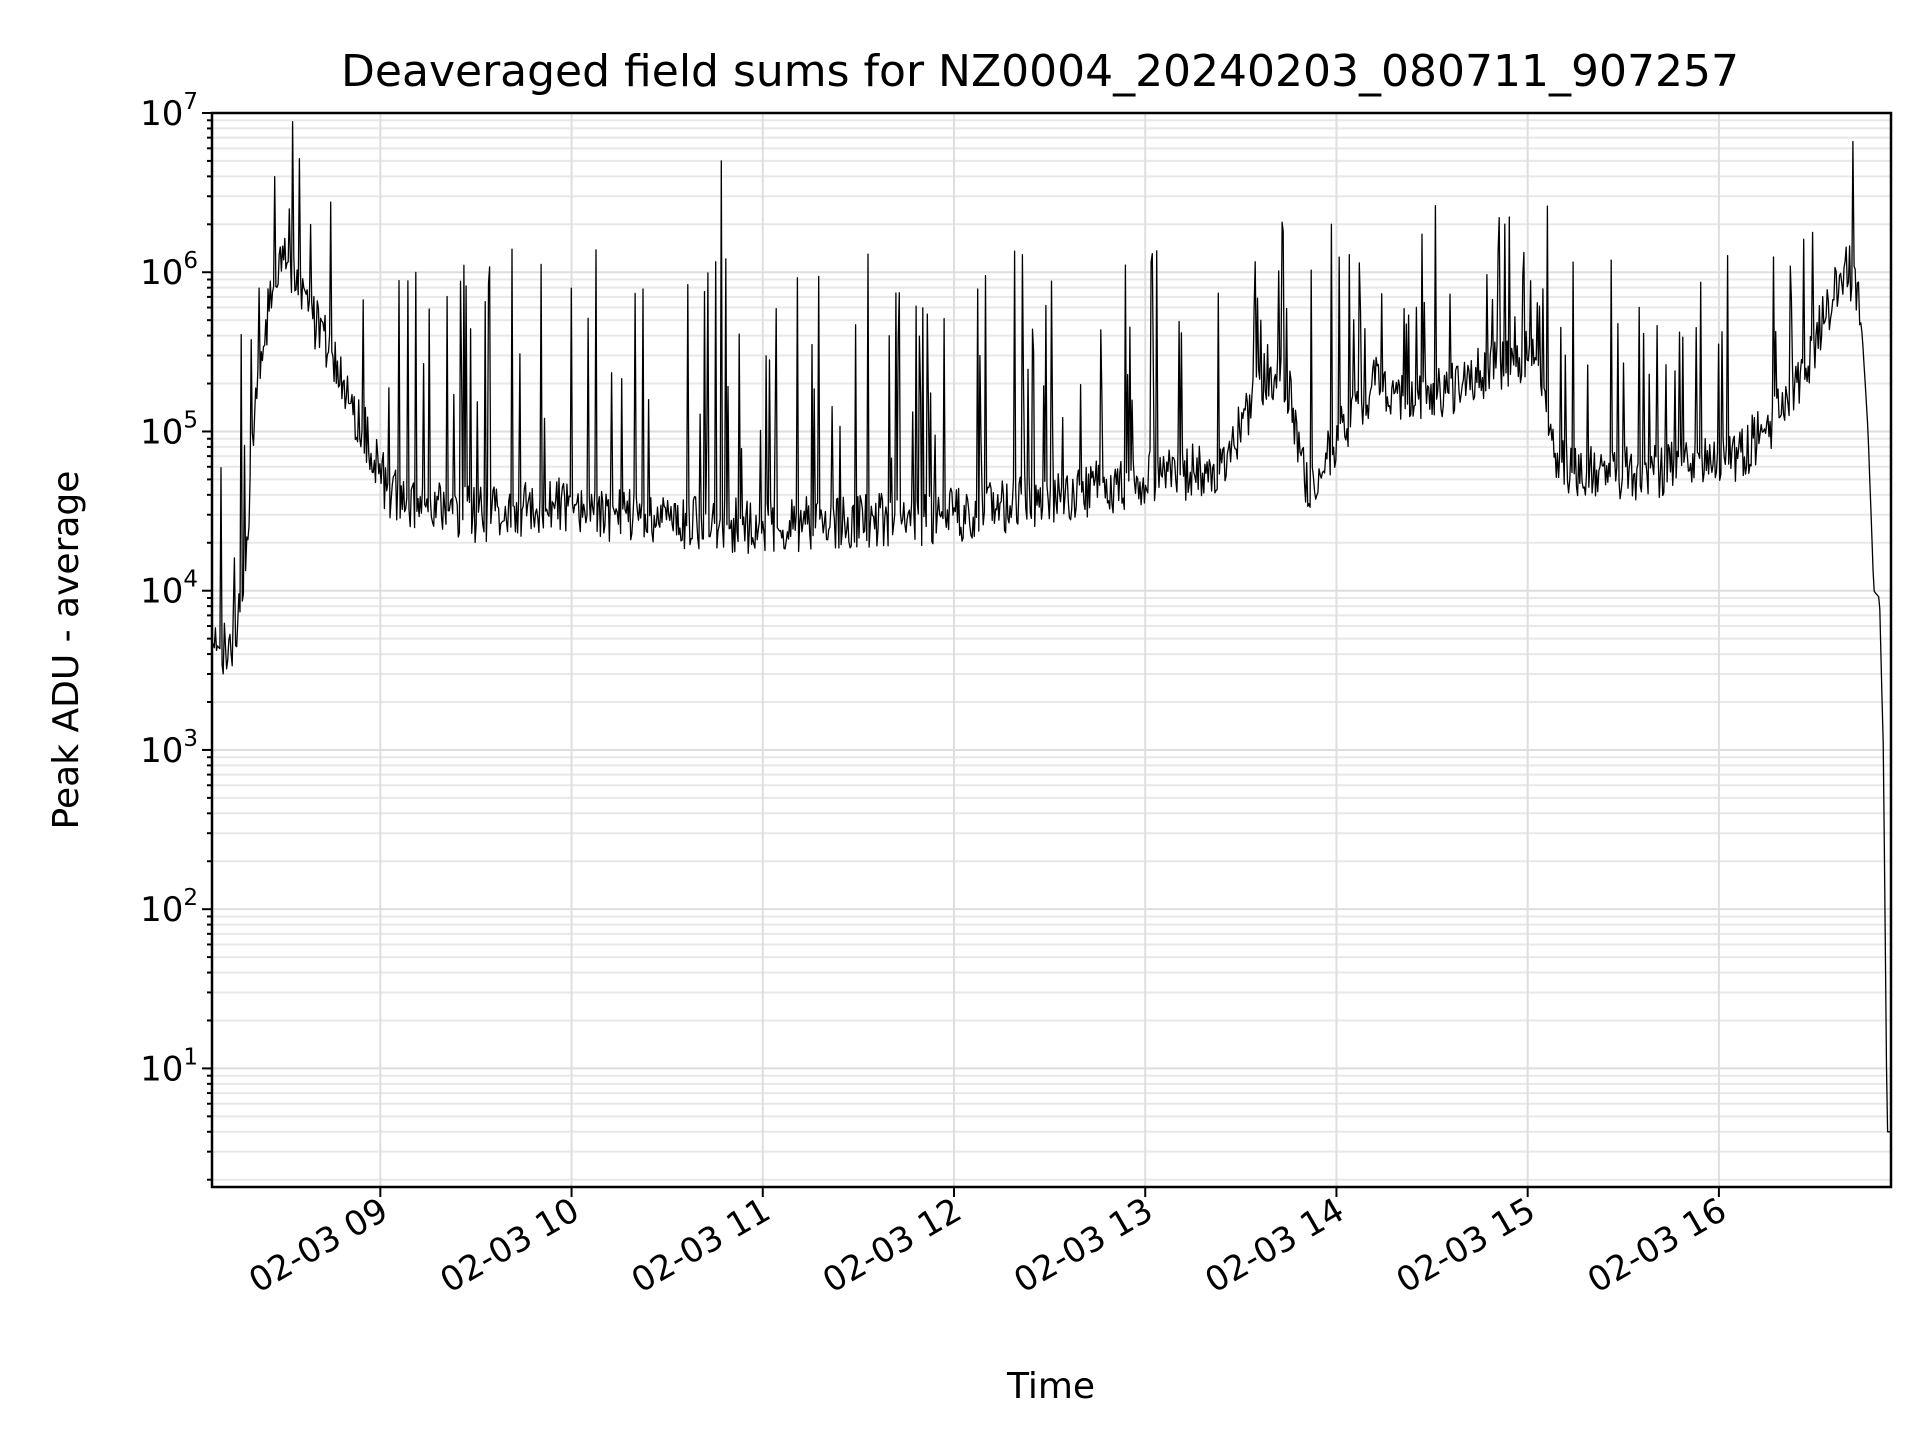 The width and height of the screenshot is (1920, 1440). Describe the element at coordinates (169, 748) in the screenshot. I see `y-tick-label: 10³` at that location.